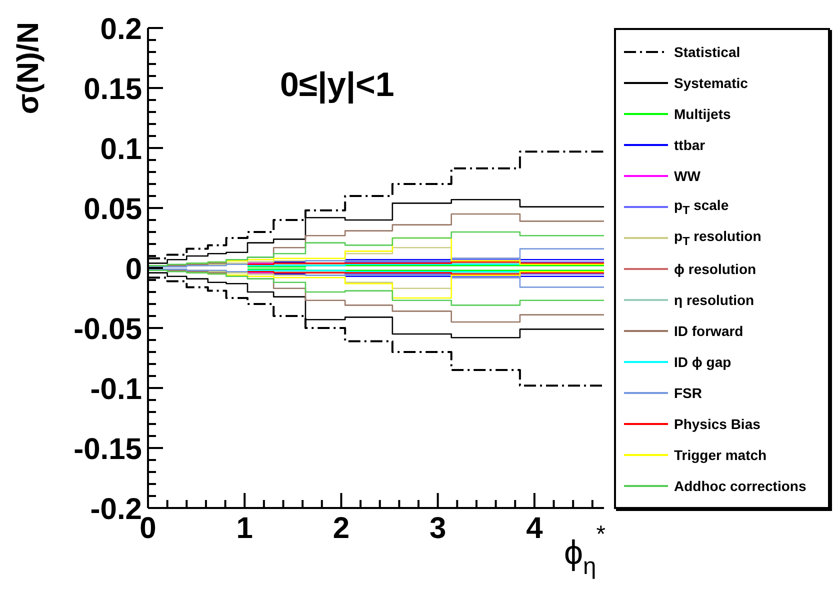 Image resolution: width=835 pixels, height=600 pixels. What do you see at coordinates (707, 52) in the screenshot?
I see `legend-label: Statistical` at bounding box center [707, 52].